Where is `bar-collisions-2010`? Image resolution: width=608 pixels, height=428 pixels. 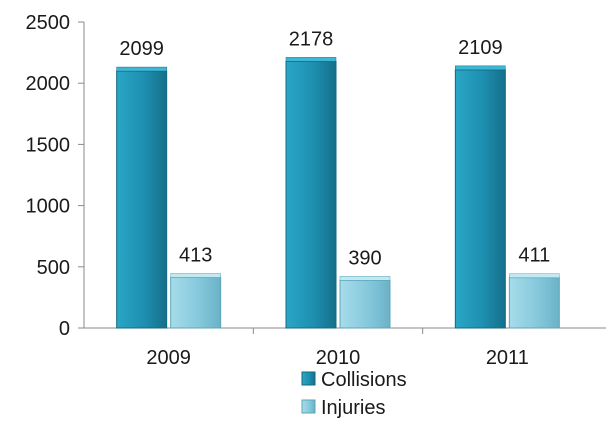 bar-collisions-2010 is located at coordinates (311, 194).